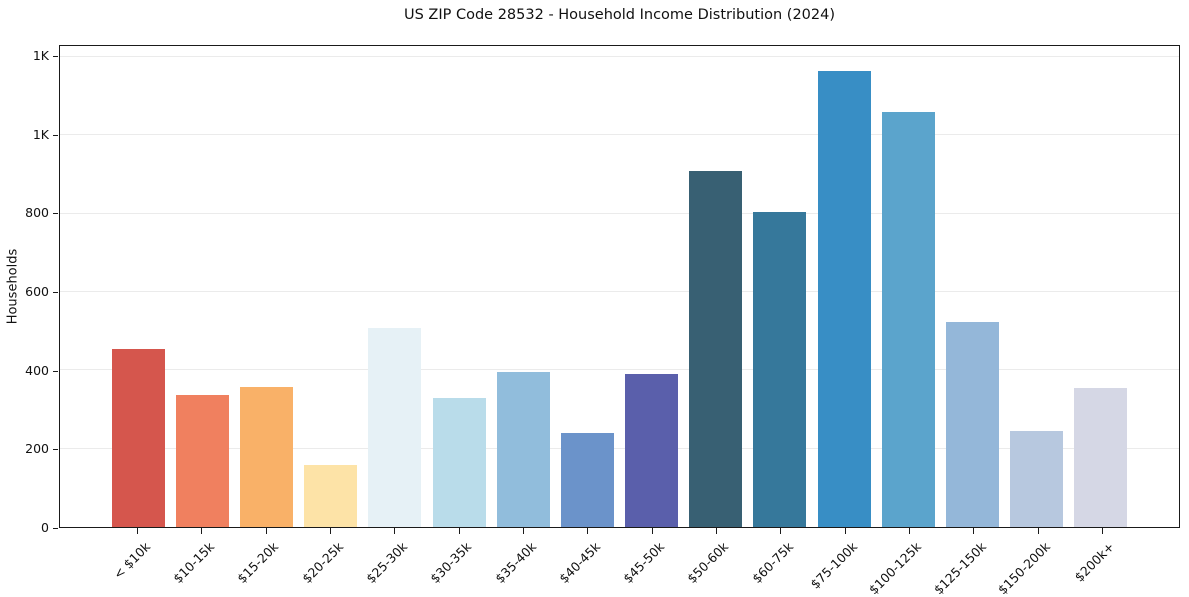 The image size is (1189, 597). I want to click on x-tick-label: $50-60k, so click(708, 563).